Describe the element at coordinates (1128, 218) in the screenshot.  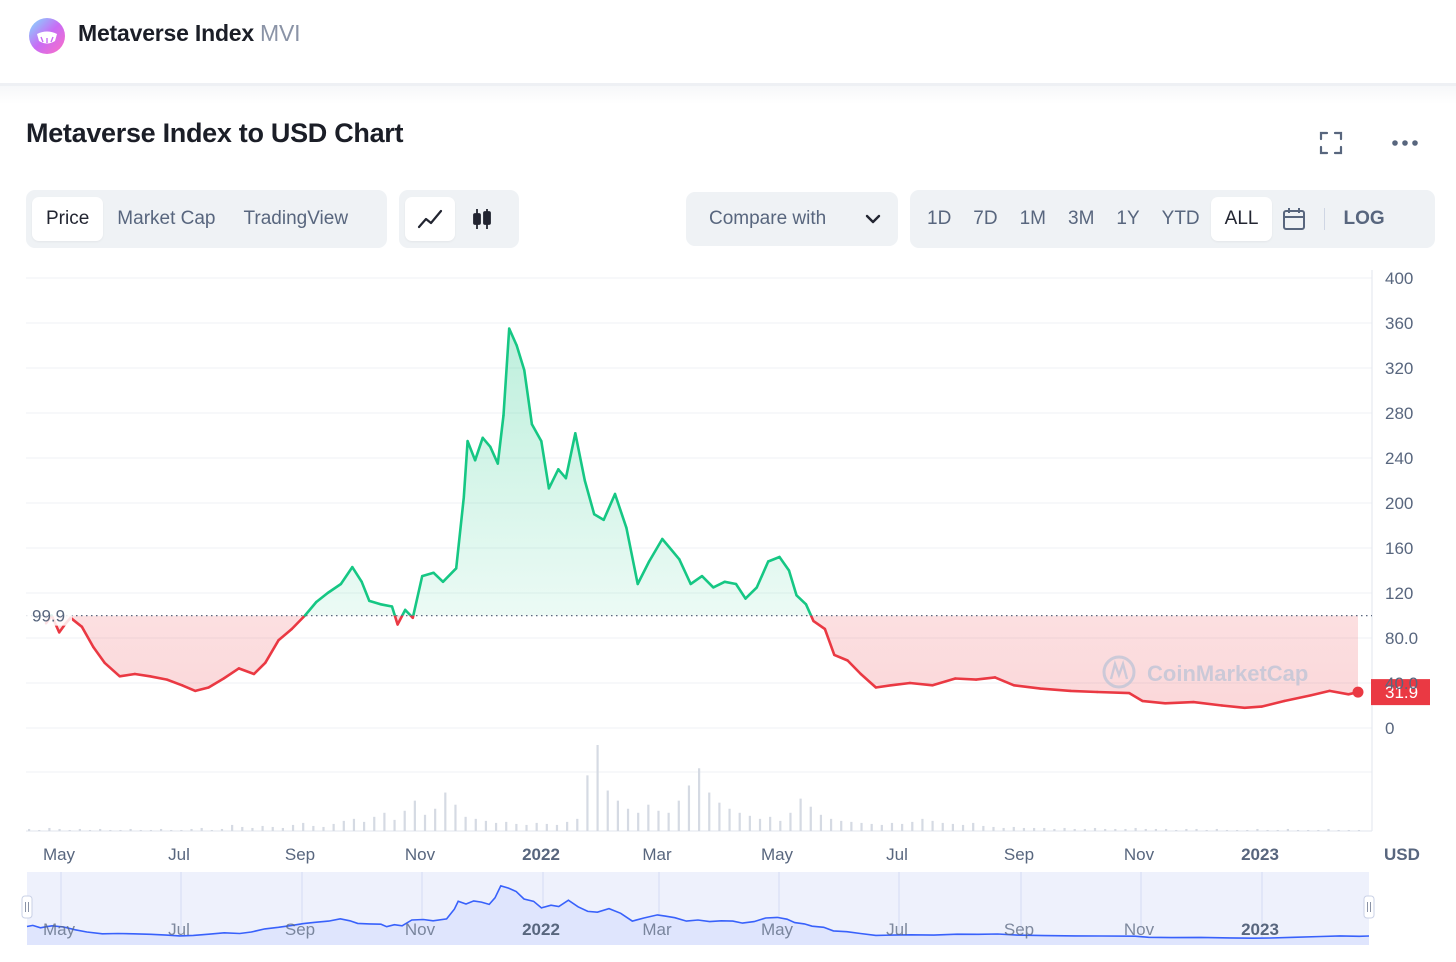
I see `range-1y: 1Y` at that location.